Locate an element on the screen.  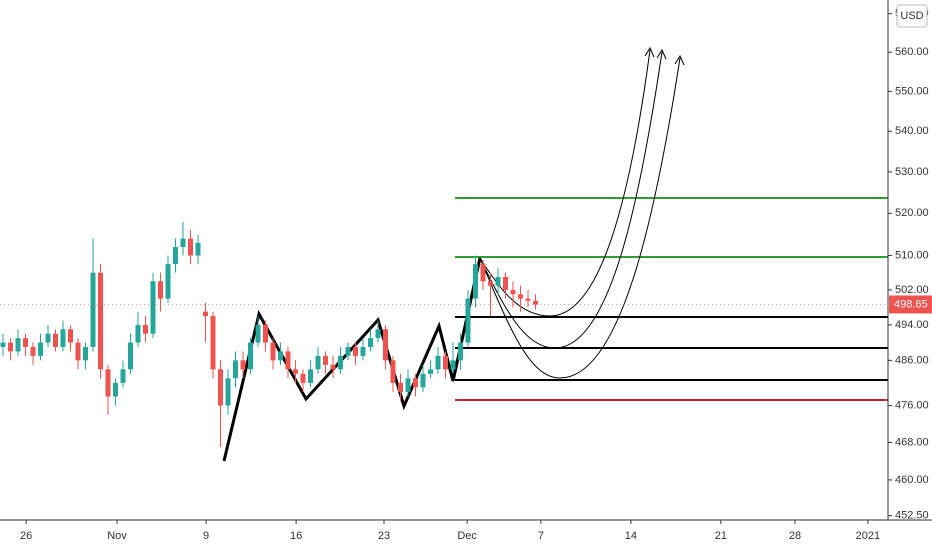
last-price-label: 498.65 is located at coordinates (911, 304).